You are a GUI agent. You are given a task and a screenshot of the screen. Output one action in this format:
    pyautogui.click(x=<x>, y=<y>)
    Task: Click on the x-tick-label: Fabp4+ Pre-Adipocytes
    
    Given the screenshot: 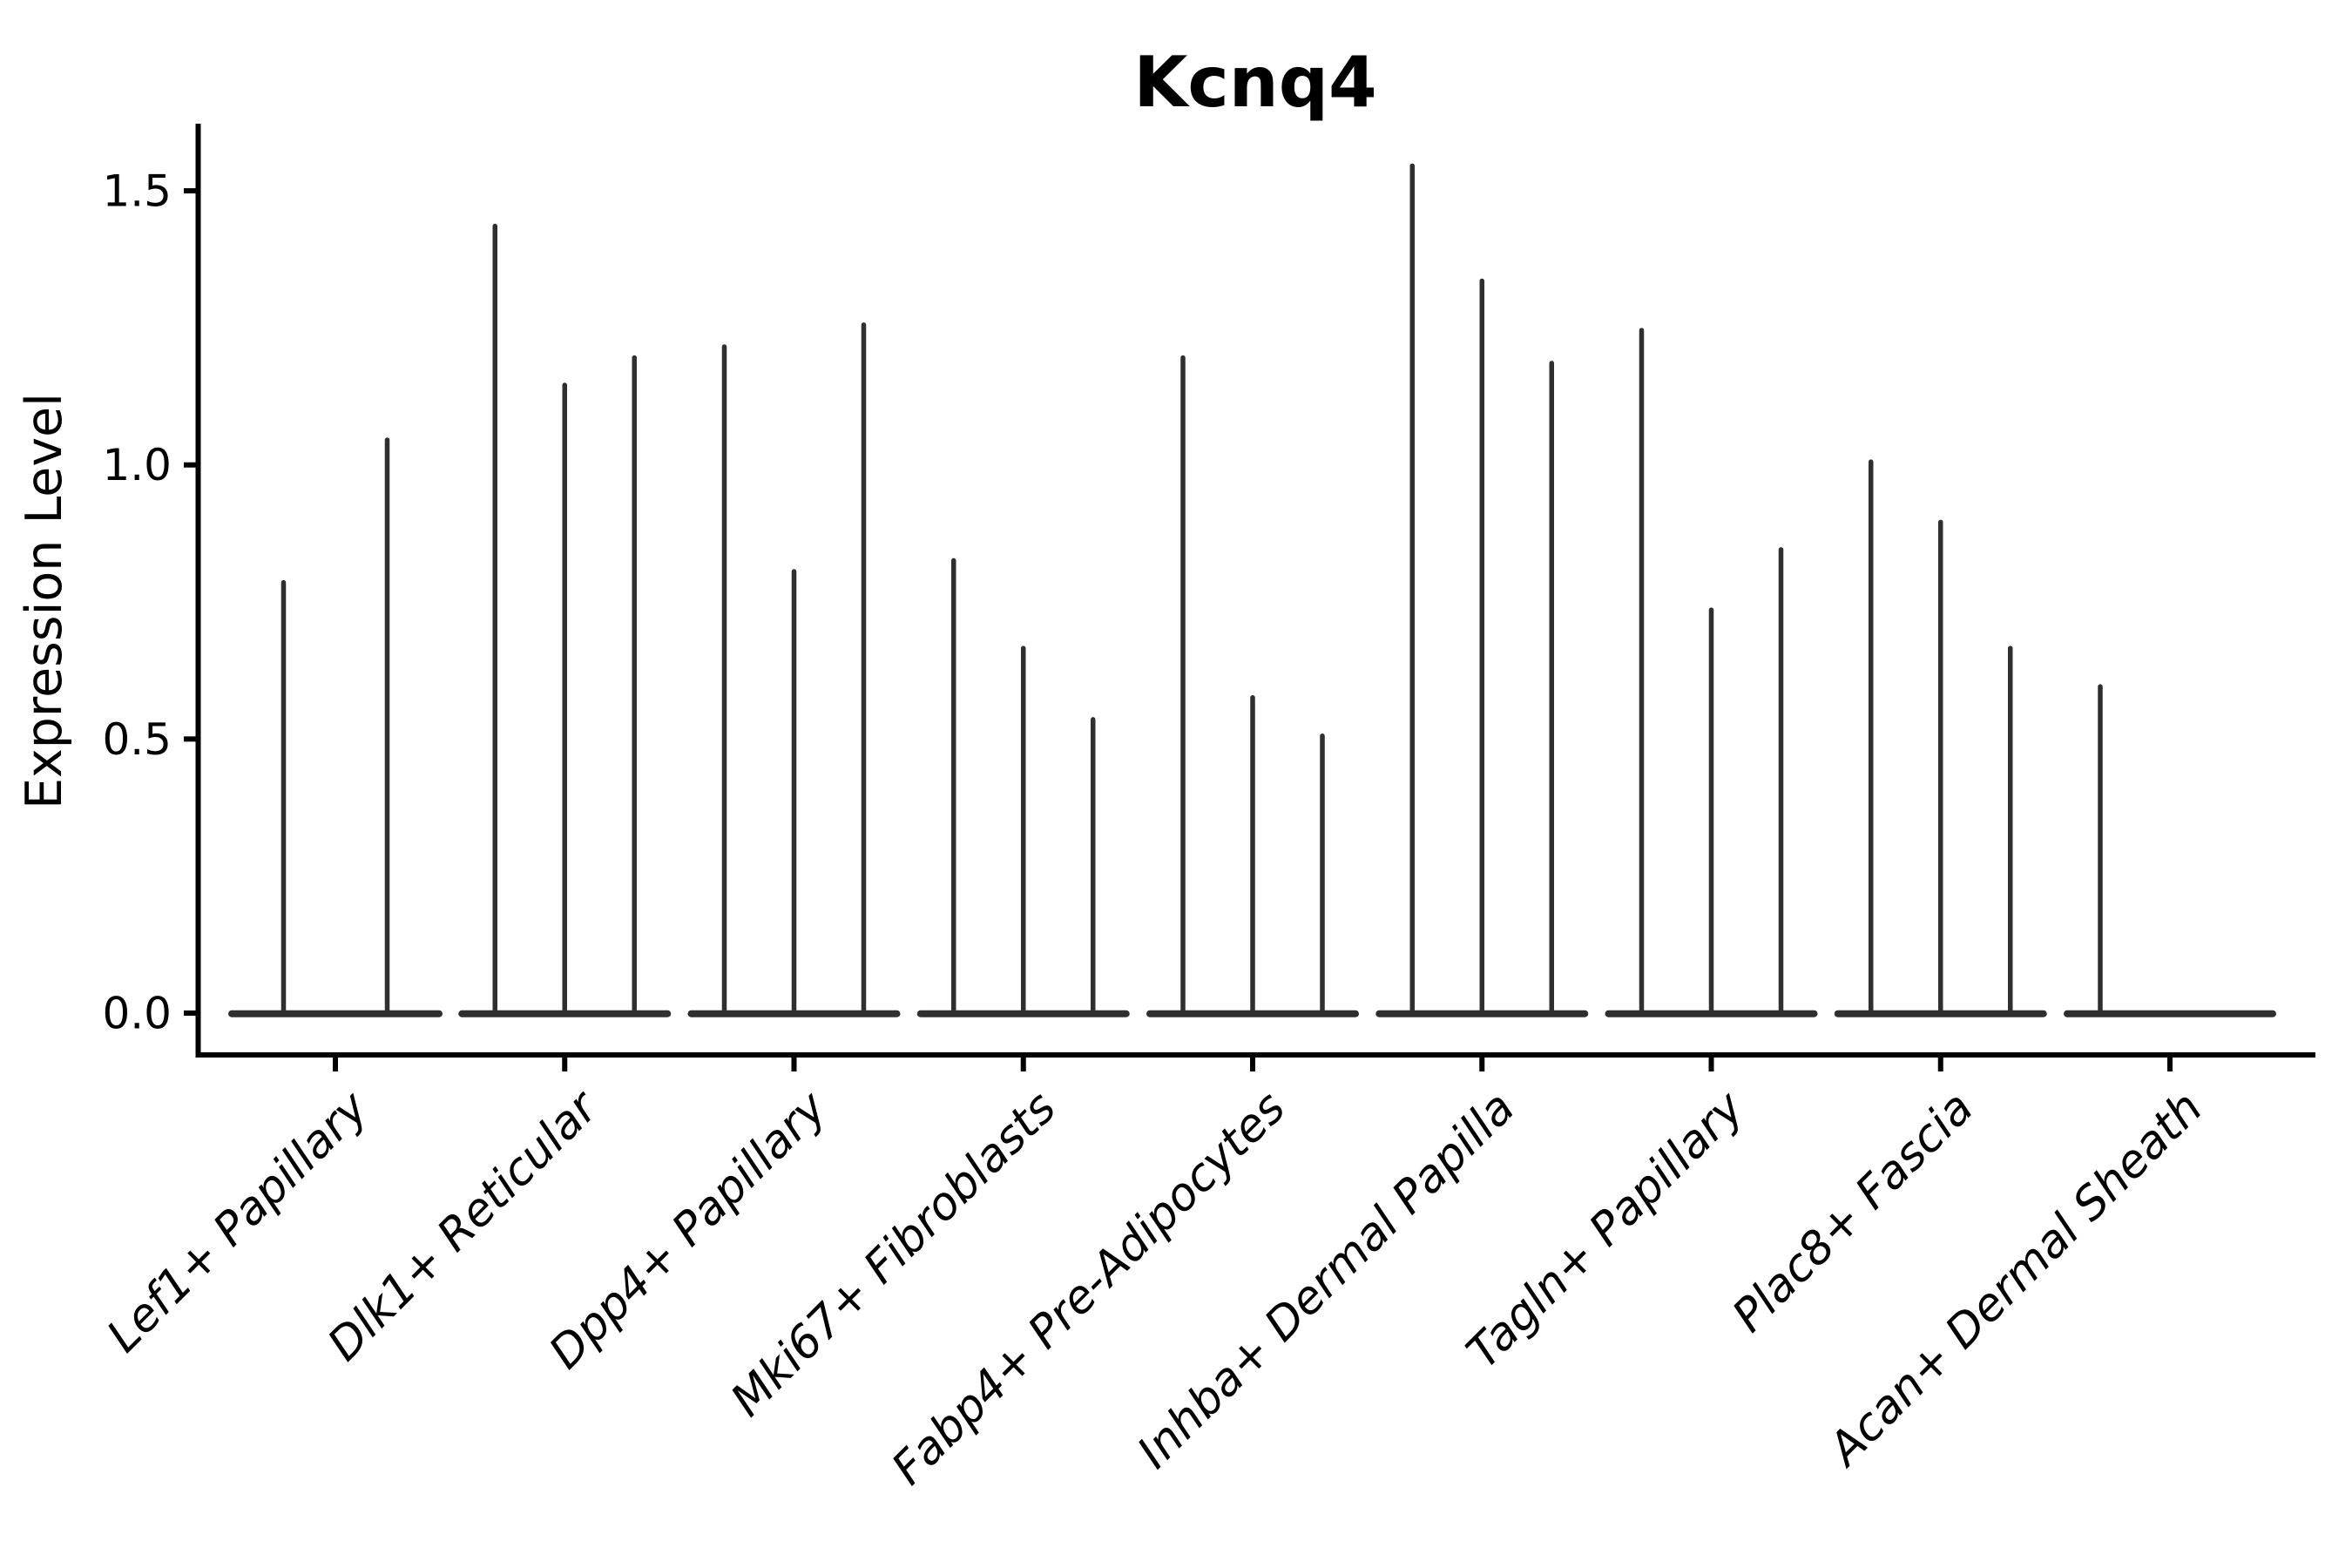 What is the action you would take?
    pyautogui.click(x=1089, y=1289)
    